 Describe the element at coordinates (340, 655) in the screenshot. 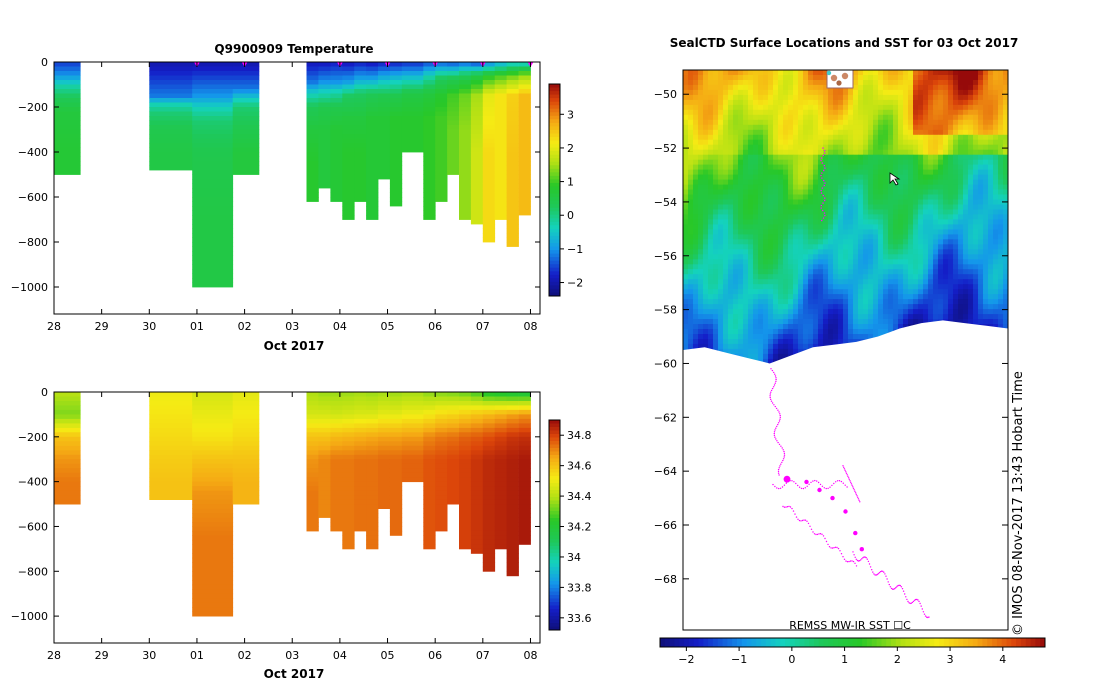

I see `x-tick-label: 04` at that location.